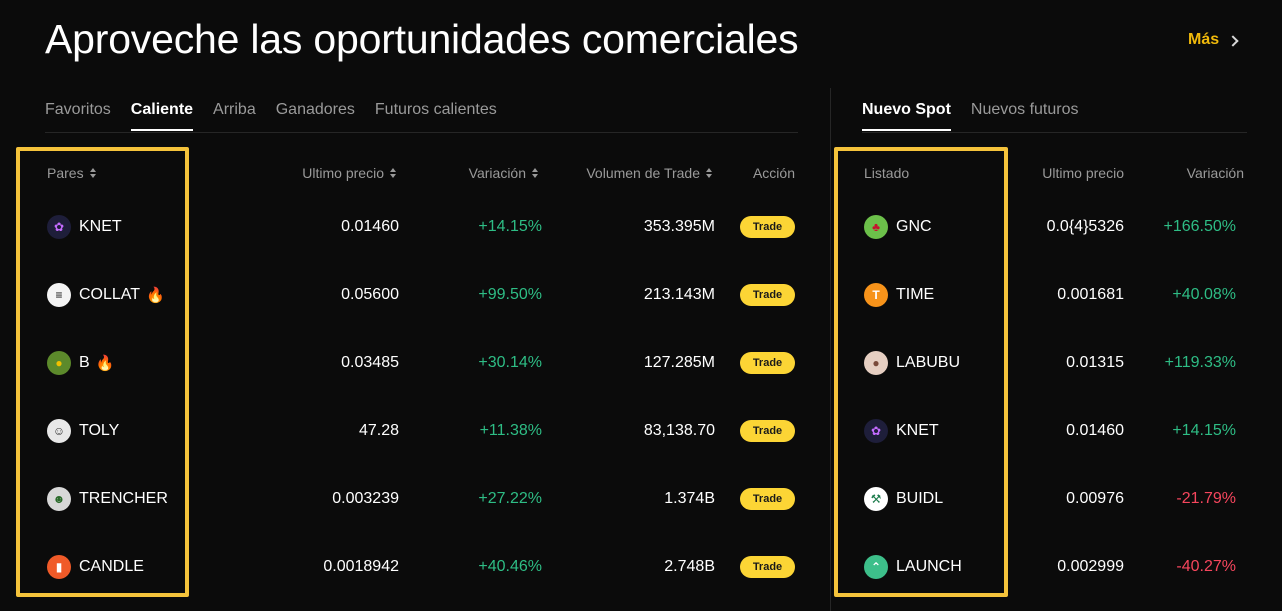 Image resolution: width=1282 pixels, height=611 pixels. I want to click on table-row: ☻ TRENCHER 0.003239 +27.22% 1.374B Trade, so click(641, 499).